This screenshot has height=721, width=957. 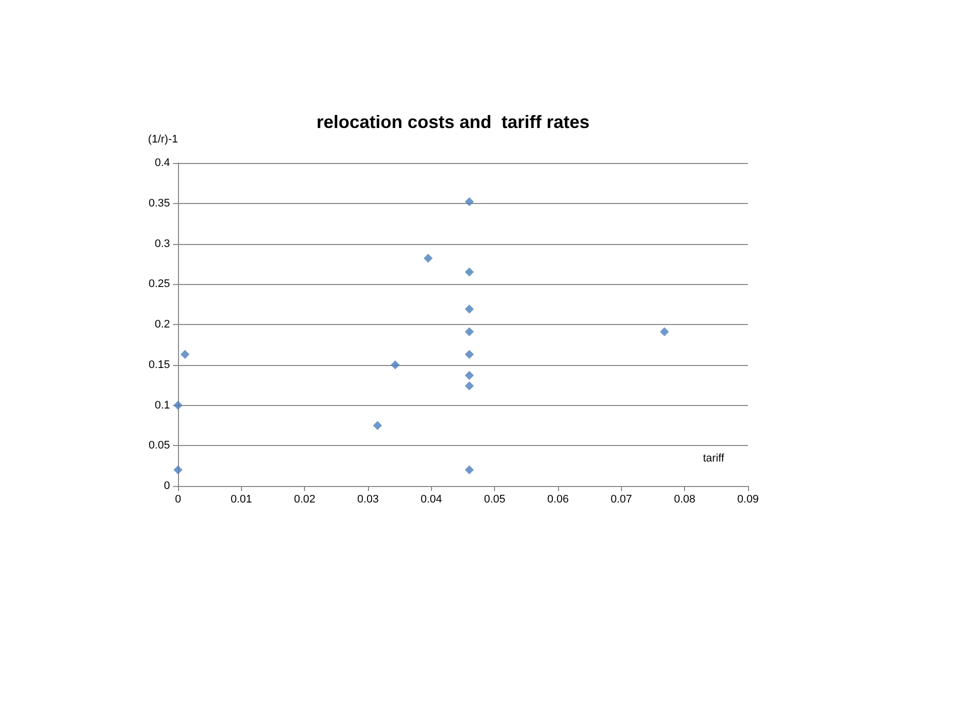 I want to click on y-axis-title: (1/r)-1, so click(x=163, y=140).